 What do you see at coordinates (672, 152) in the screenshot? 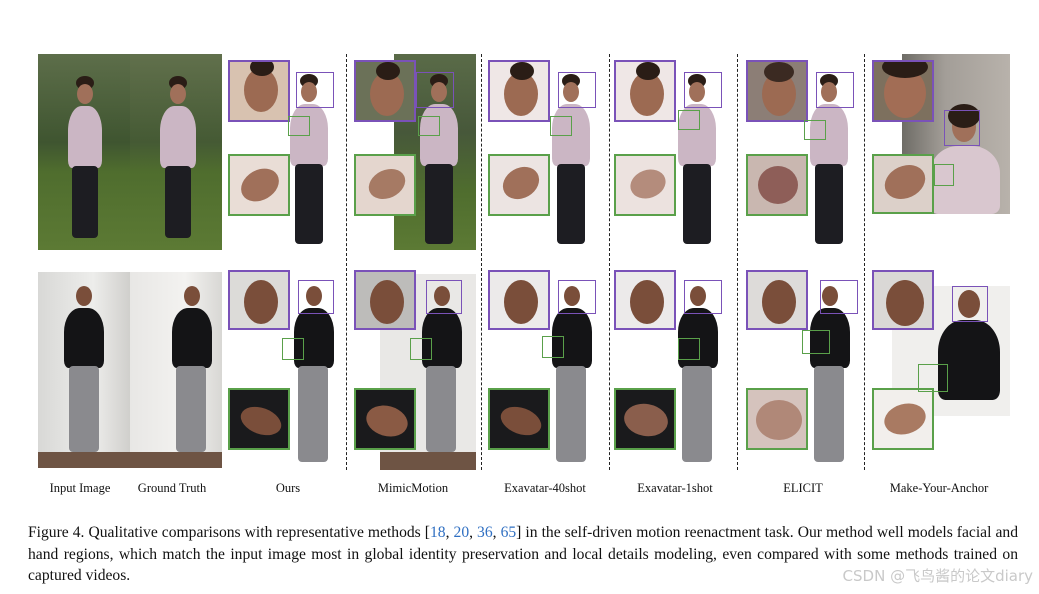
I see `result-exavatar-1shot-row1` at bounding box center [672, 152].